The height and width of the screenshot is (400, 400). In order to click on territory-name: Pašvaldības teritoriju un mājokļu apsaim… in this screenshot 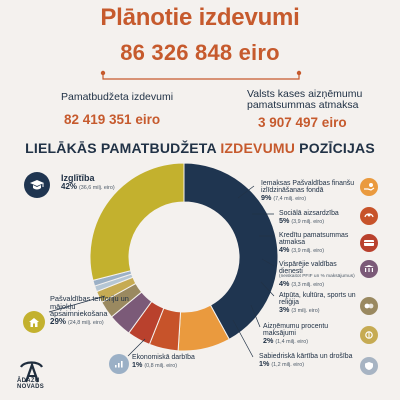, I will do `click(89, 306)`.